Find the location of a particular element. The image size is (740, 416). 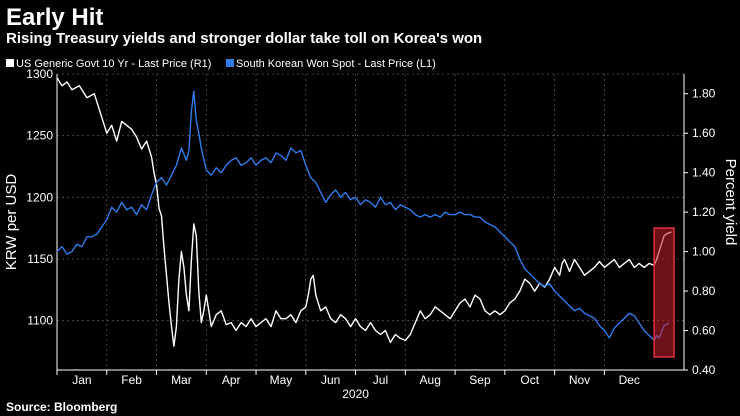

right-tick-label: 0.60 is located at coordinates (704, 331).